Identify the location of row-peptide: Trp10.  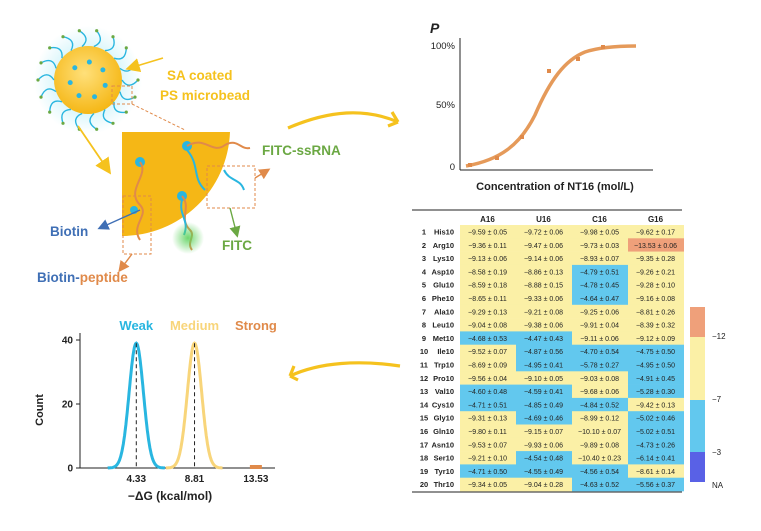
(444, 365).